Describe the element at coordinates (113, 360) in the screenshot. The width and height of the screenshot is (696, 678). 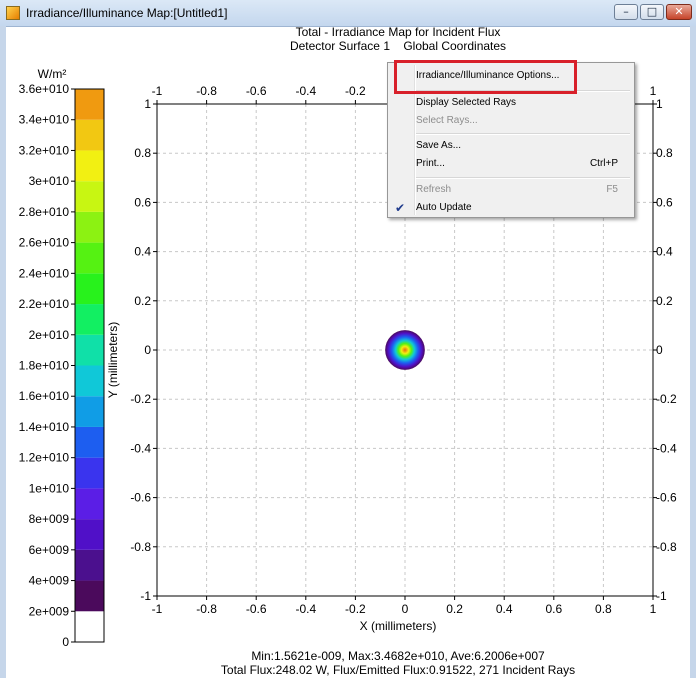
I see `y-axis-label: Y (millimeters)` at that location.